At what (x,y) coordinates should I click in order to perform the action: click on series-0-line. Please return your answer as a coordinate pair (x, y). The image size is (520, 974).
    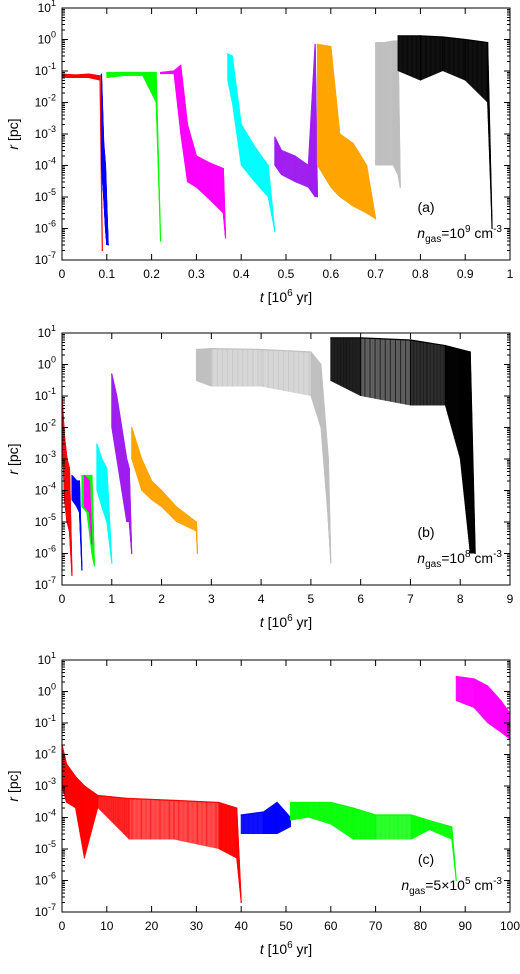
    Looking at the image, I should click on (82, 162).